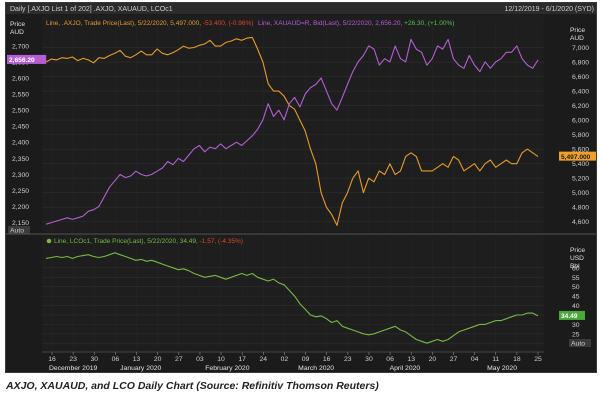 This screenshot has width=602, height=400. Describe the element at coordinates (577, 250) in the screenshot. I see `bottom-axis-label-price: Price` at that location.